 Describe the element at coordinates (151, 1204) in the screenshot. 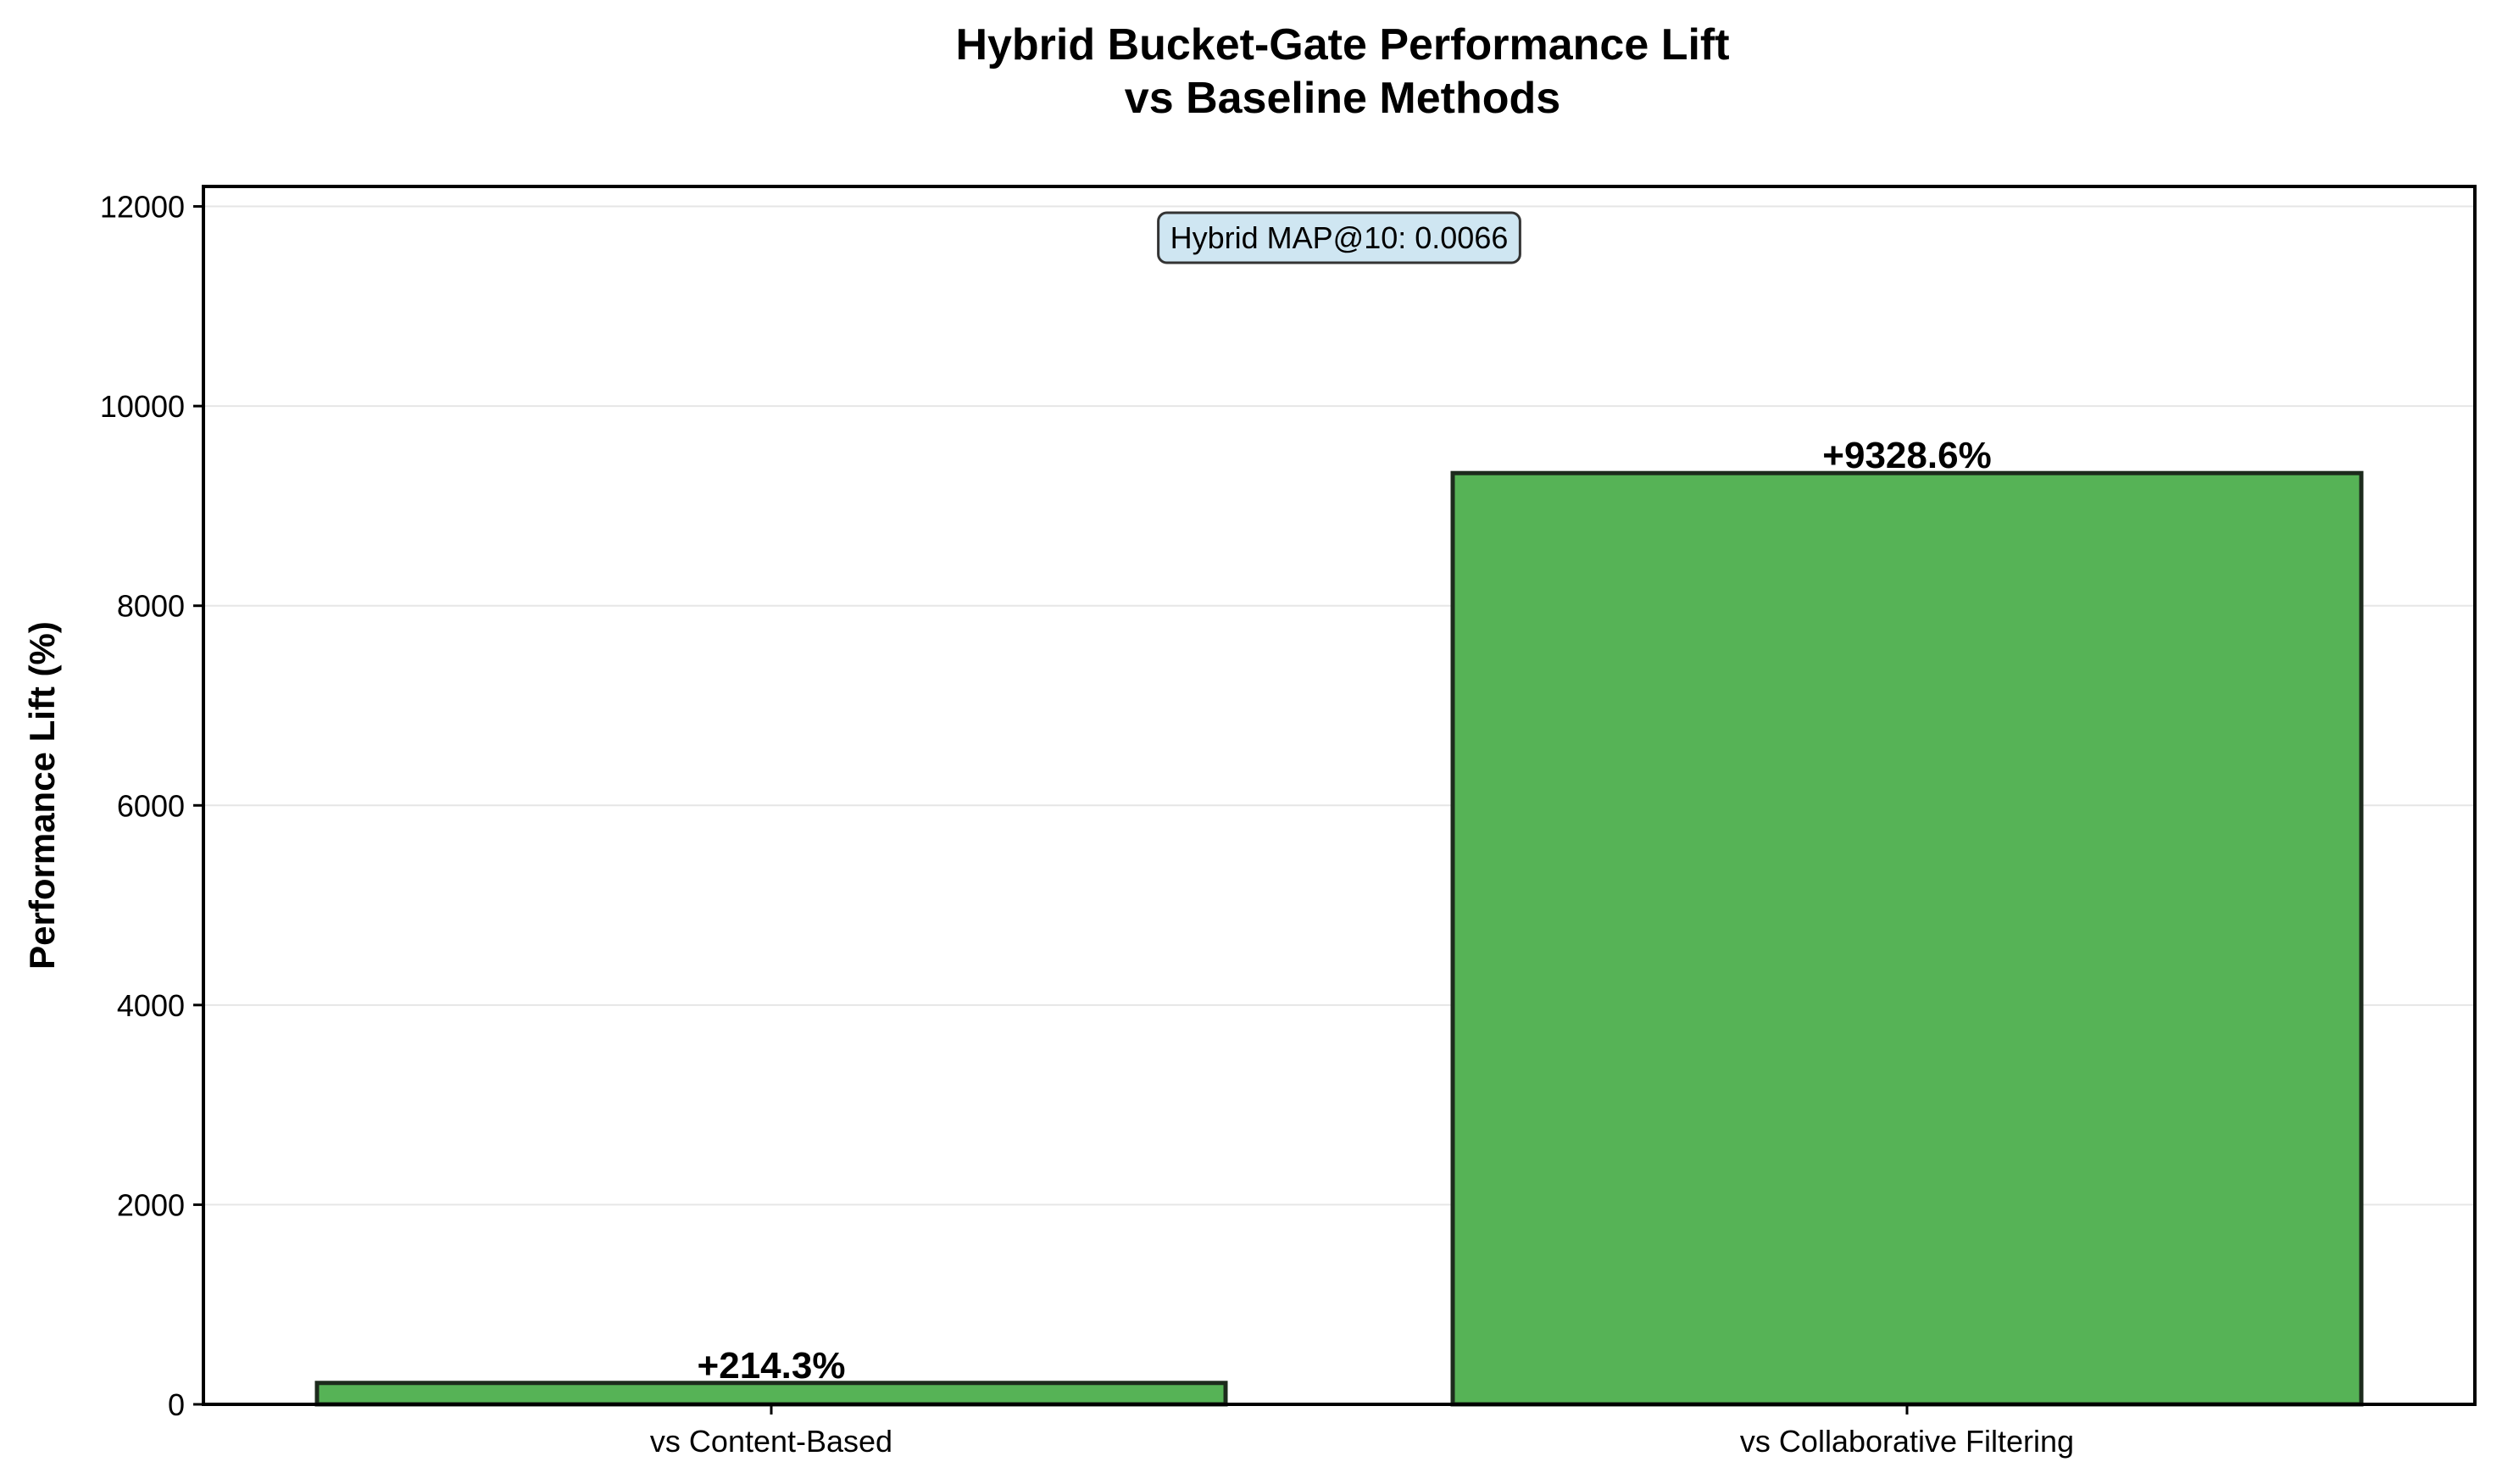

I see `y-tick-label: 2000` at that location.